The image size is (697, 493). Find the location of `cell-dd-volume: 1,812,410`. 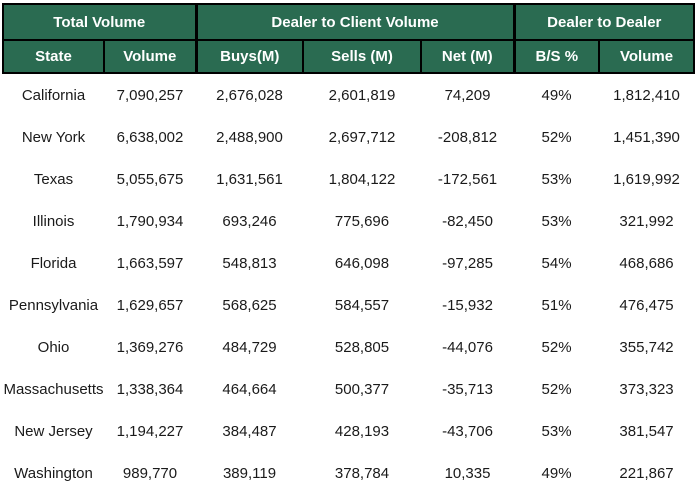

cell-dd-volume: 1,812,410 is located at coordinates (647, 94).